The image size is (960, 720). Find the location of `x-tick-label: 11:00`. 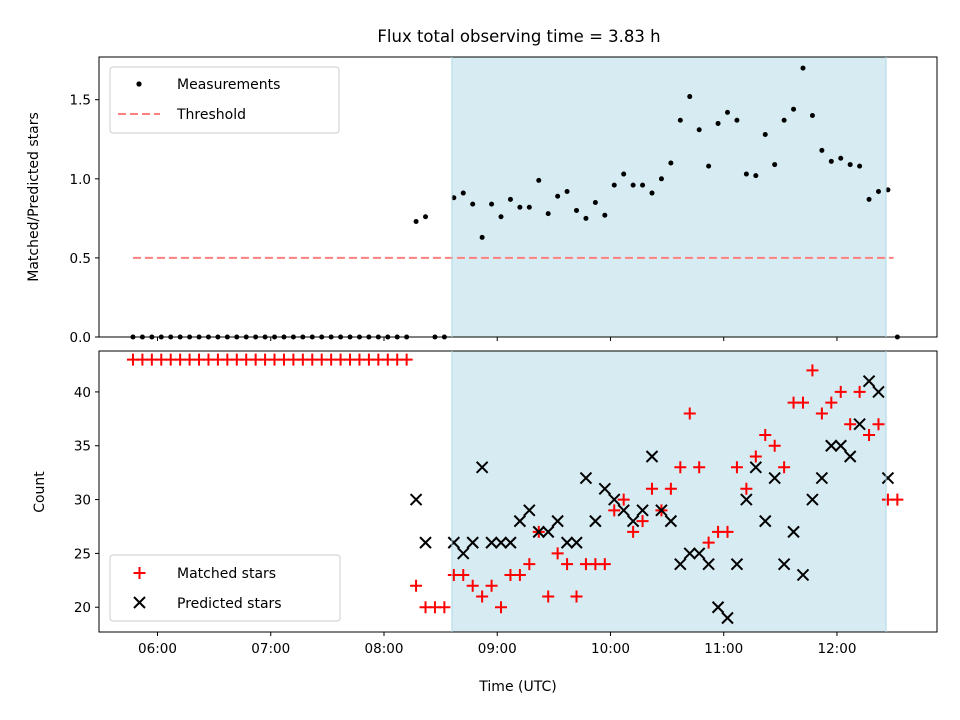

x-tick-label: 11:00 is located at coordinates (723, 649).